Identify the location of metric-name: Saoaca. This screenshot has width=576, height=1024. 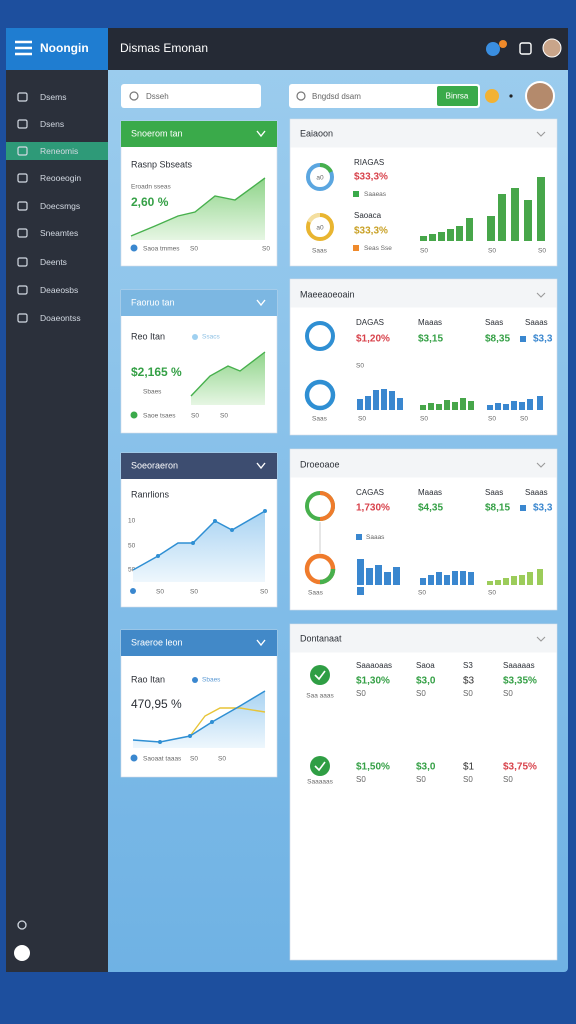
(368, 215).